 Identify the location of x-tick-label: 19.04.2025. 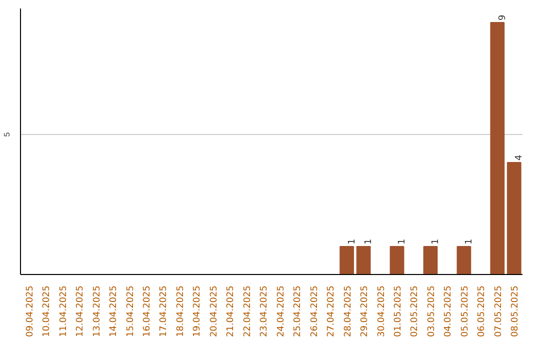
(197, 312).